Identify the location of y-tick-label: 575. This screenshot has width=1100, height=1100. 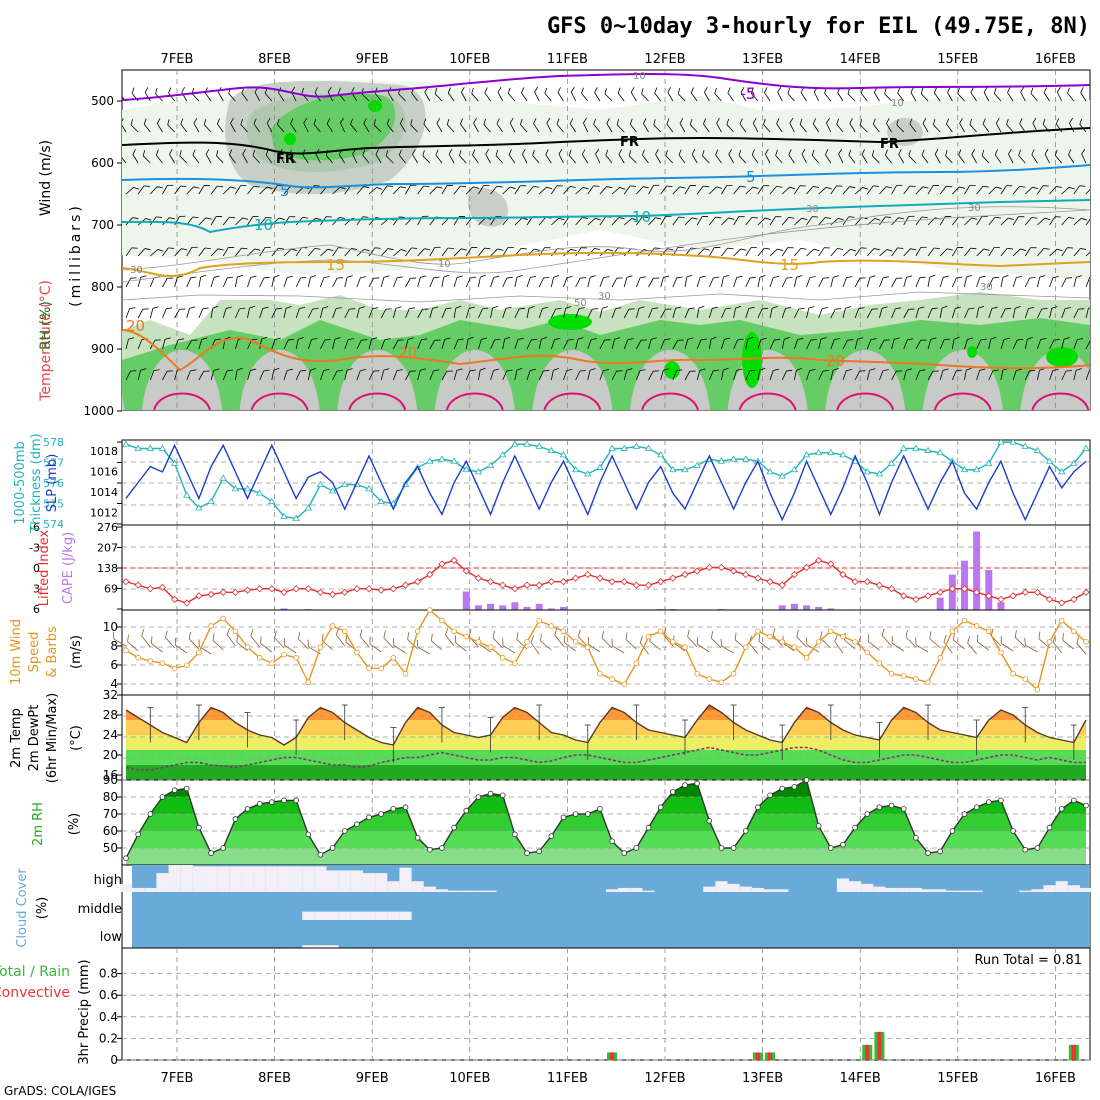
(53, 504).